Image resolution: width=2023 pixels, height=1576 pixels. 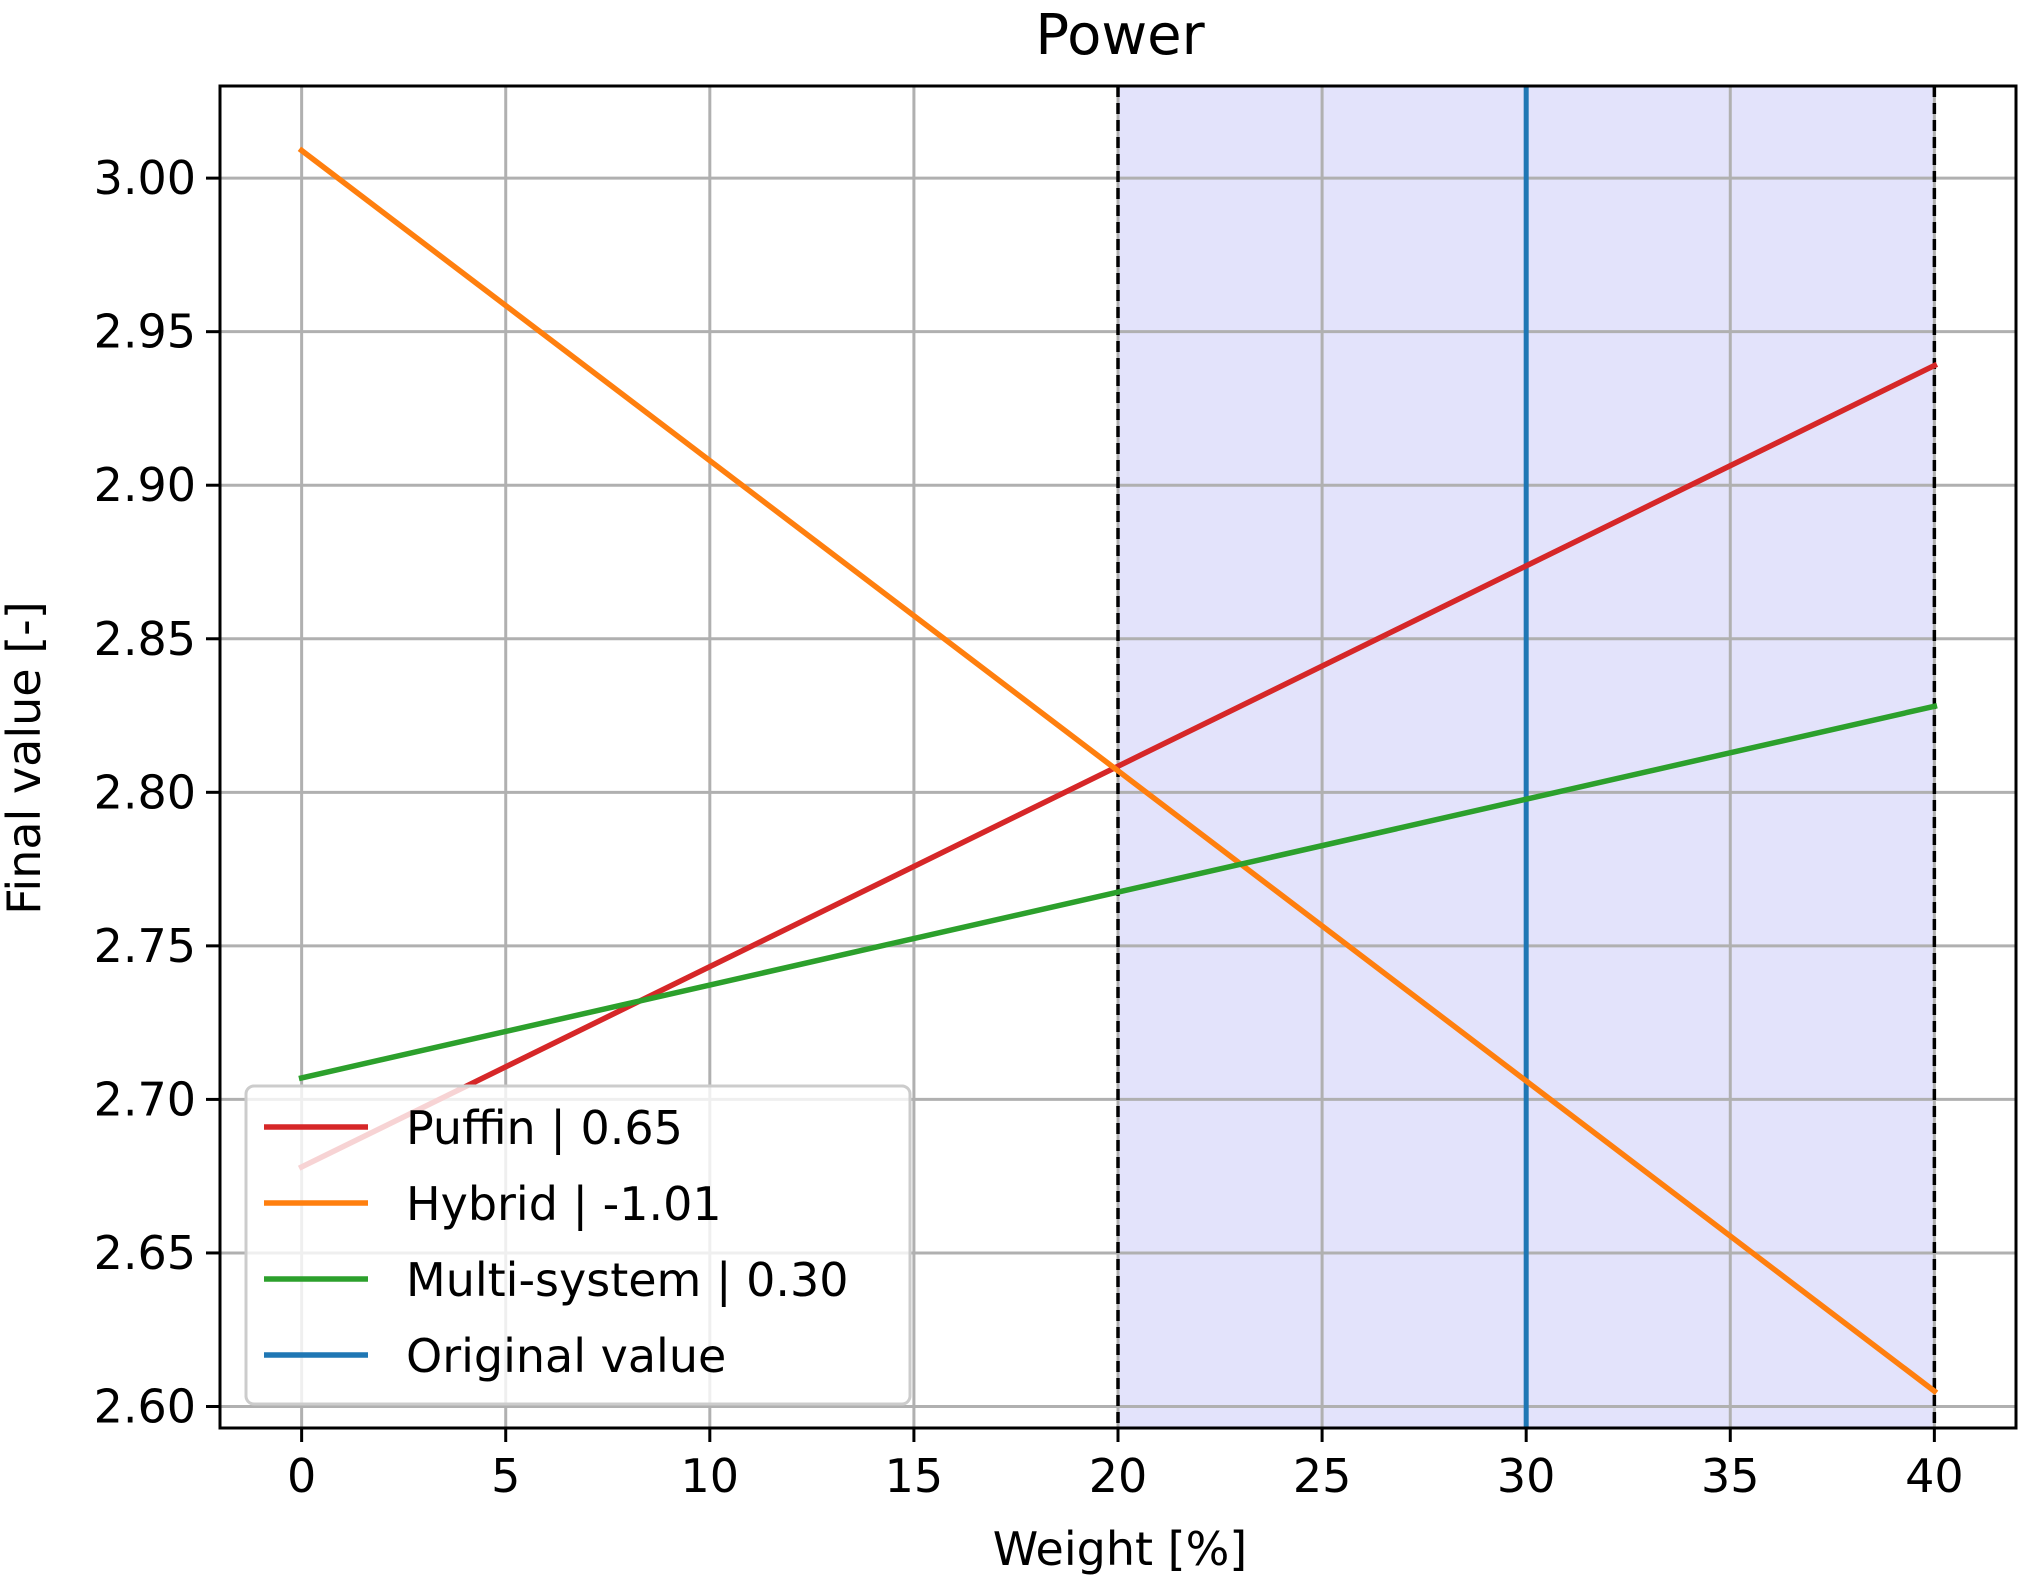 I want to click on x-tick-label: 35, so click(x=1730, y=1476).